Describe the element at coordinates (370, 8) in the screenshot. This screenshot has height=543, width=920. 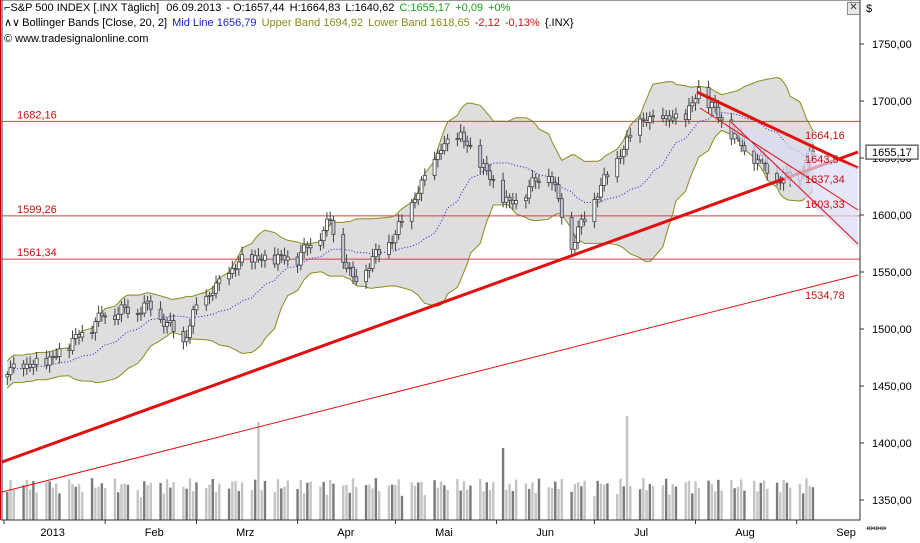
I see `header-low: L:1640,62` at that location.